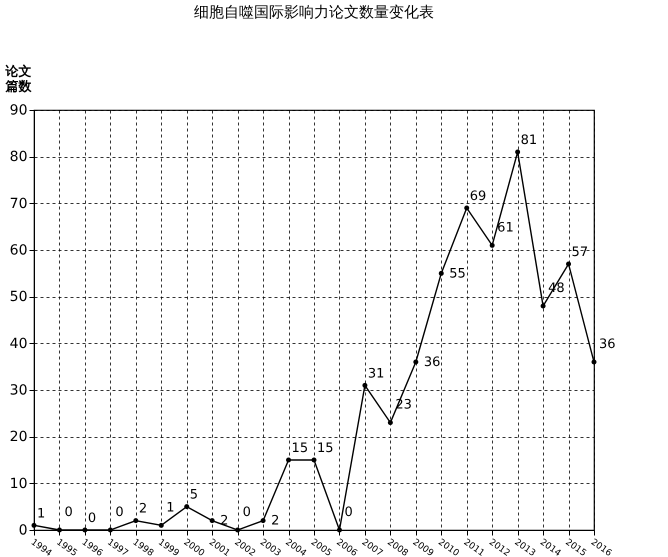  What do you see at coordinates (457, 274) in the screenshot?
I see `data-label: 55` at bounding box center [457, 274].